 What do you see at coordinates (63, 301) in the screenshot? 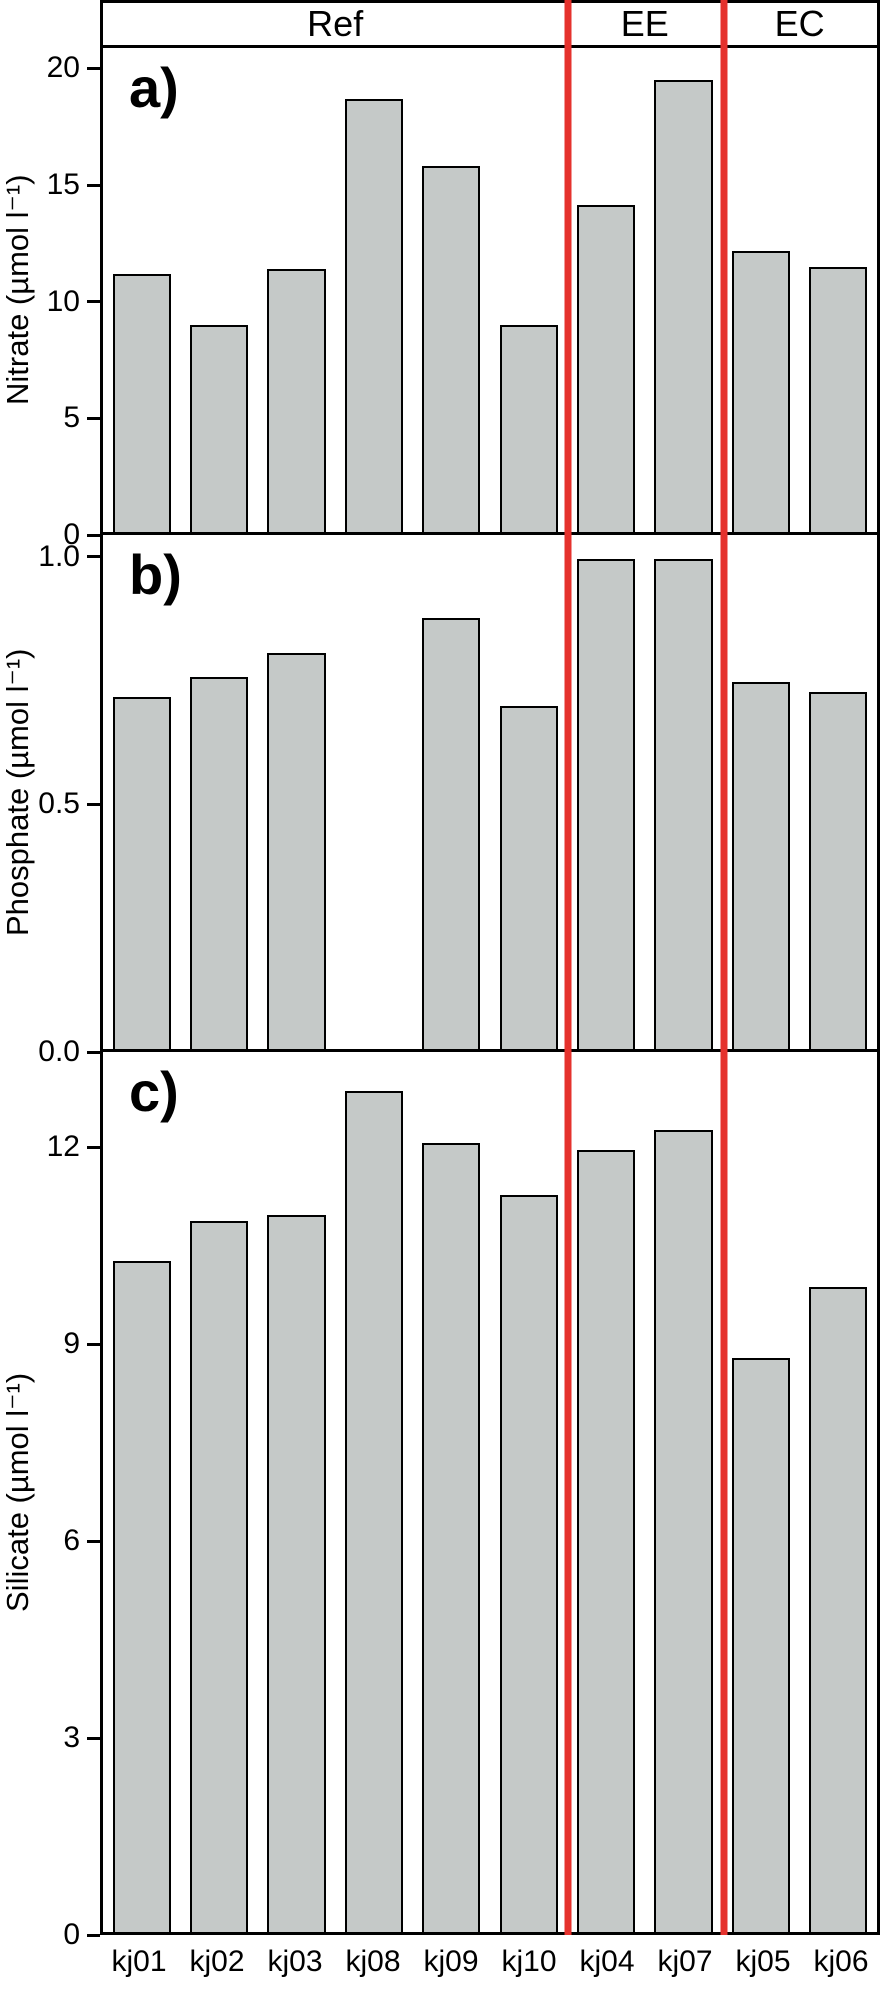
I see `y-tick-label: 10` at bounding box center [63, 301].